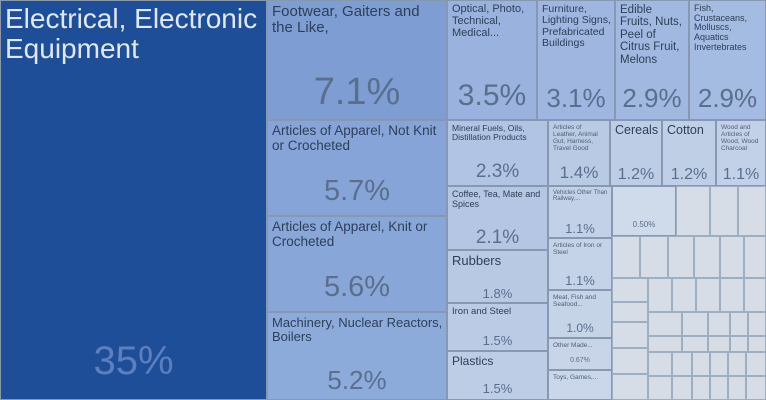  What do you see at coordinates (496, 199) in the screenshot?
I see `tile-label: Coffee, Tea, Mate and Spices` at bounding box center [496, 199].